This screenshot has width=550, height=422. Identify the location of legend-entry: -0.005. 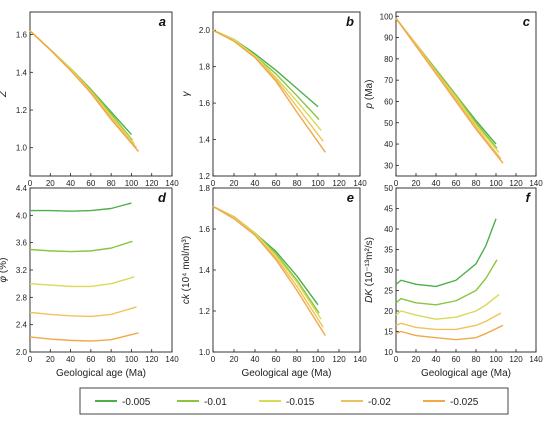
(123, 402).